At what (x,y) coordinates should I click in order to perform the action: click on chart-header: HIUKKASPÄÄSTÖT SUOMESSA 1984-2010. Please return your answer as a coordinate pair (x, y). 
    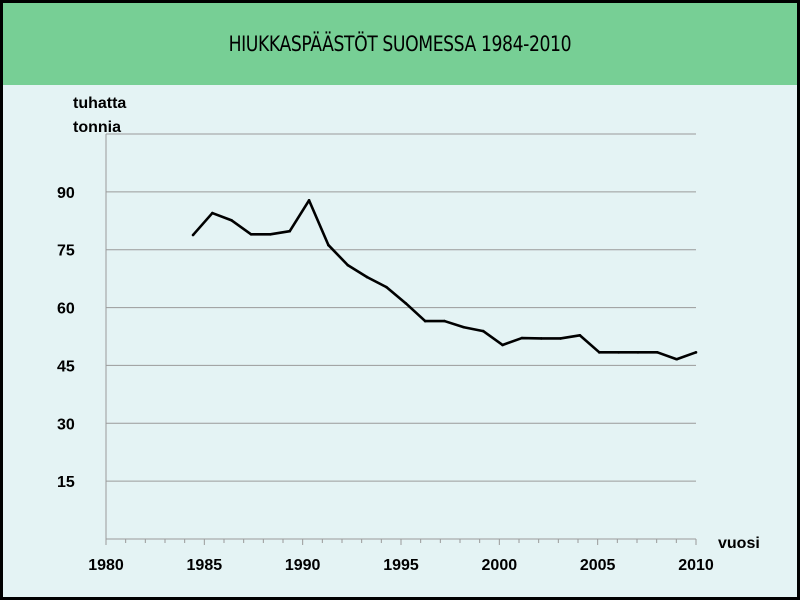
    Looking at the image, I should click on (400, 44).